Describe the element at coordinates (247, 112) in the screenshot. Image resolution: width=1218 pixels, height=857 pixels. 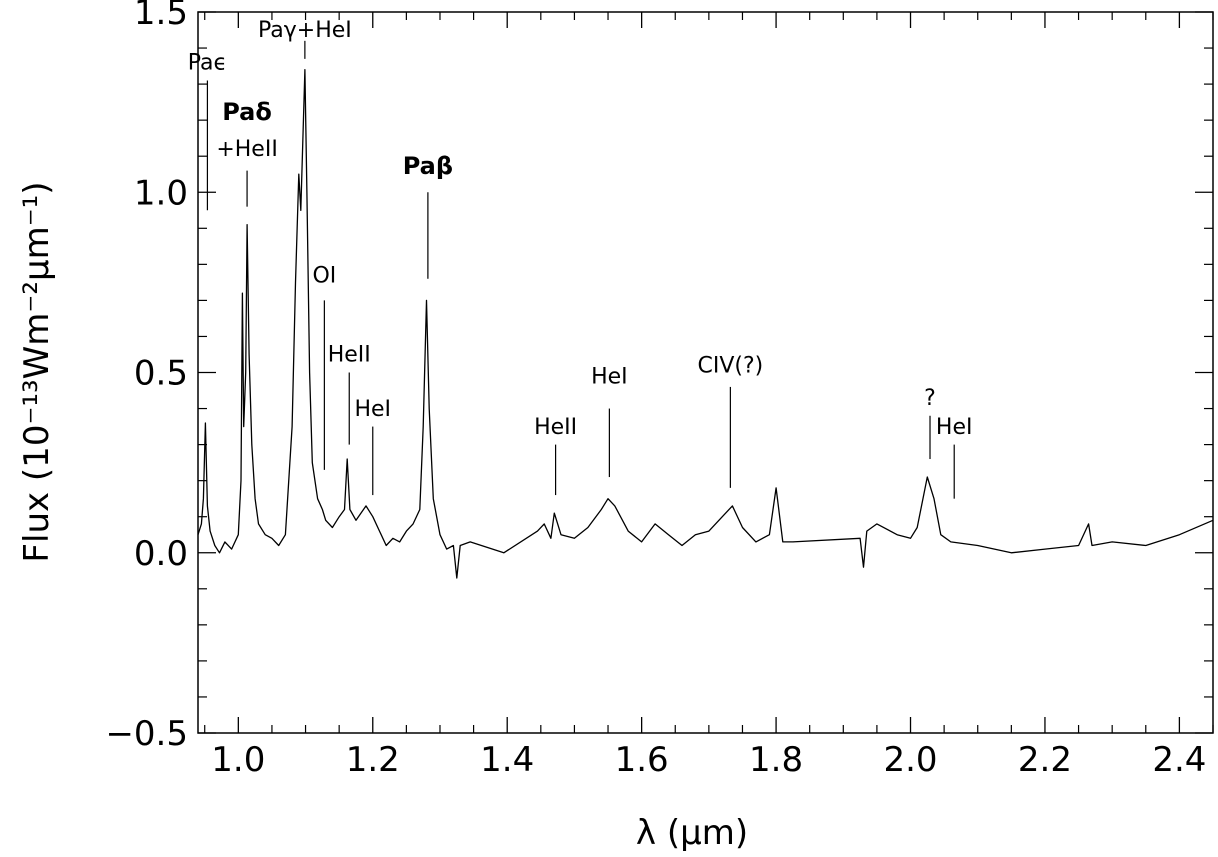
I see `line-id-label: Paδ` at that location.